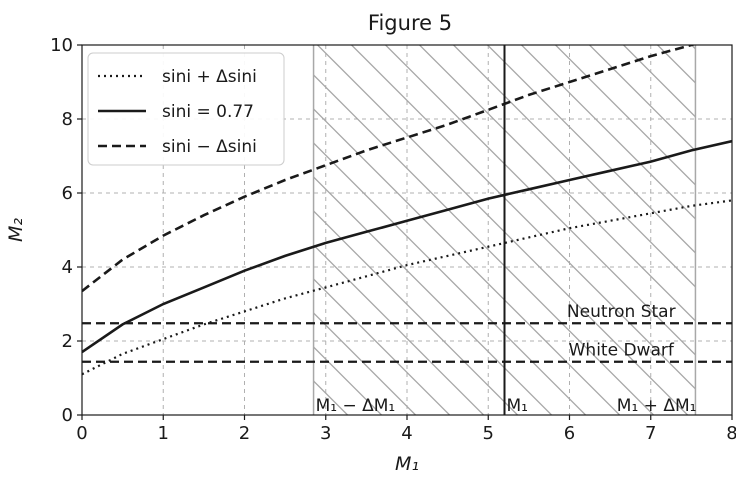 The width and height of the screenshot is (736, 480). What do you see at coordinates (67, 267) in the screenshot?
I see `y-tick-label: 4` at bounding box center [67, 267].